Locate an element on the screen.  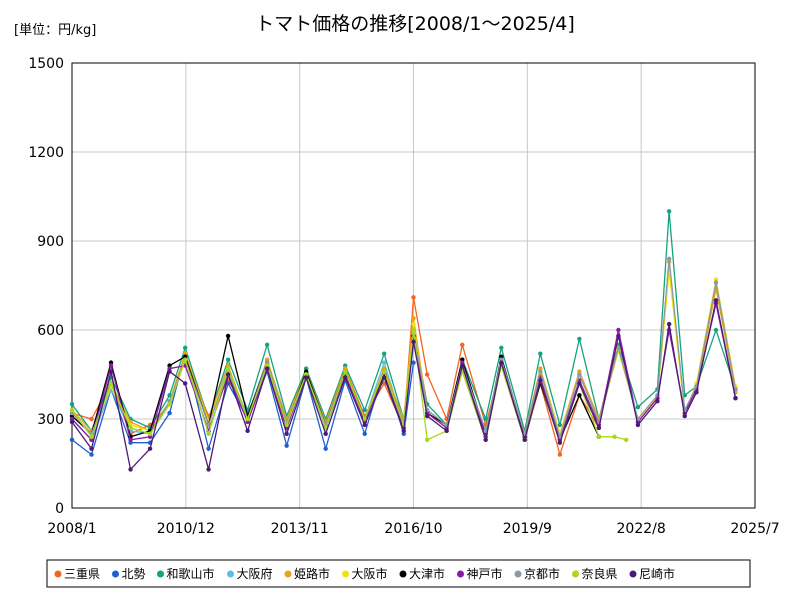
x-tick-label: 2022/8 is located at coordinates (641, 529).